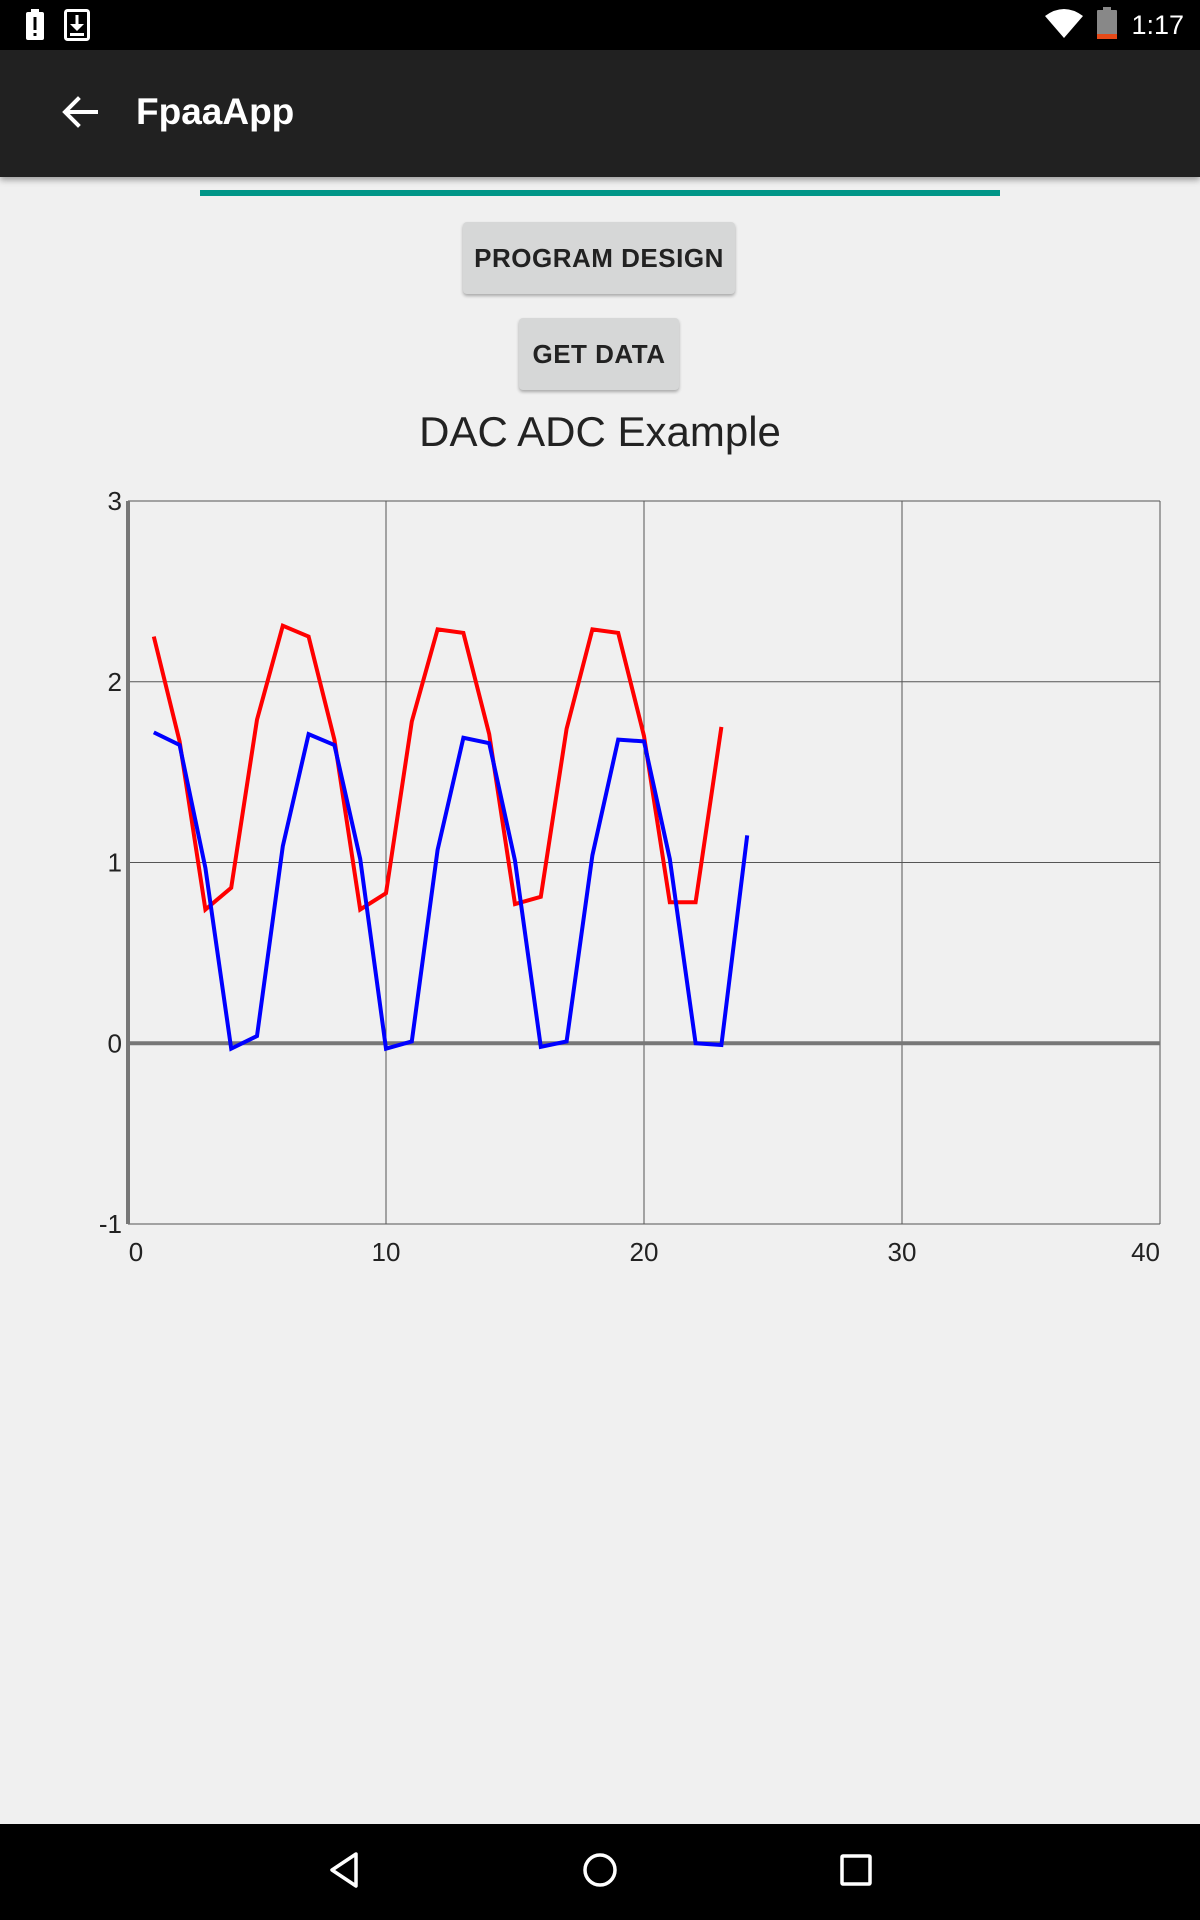 The width and height of the screenshot is (1200, 1920). I want to click on status-clock: 1:17, so click(1157, 24).